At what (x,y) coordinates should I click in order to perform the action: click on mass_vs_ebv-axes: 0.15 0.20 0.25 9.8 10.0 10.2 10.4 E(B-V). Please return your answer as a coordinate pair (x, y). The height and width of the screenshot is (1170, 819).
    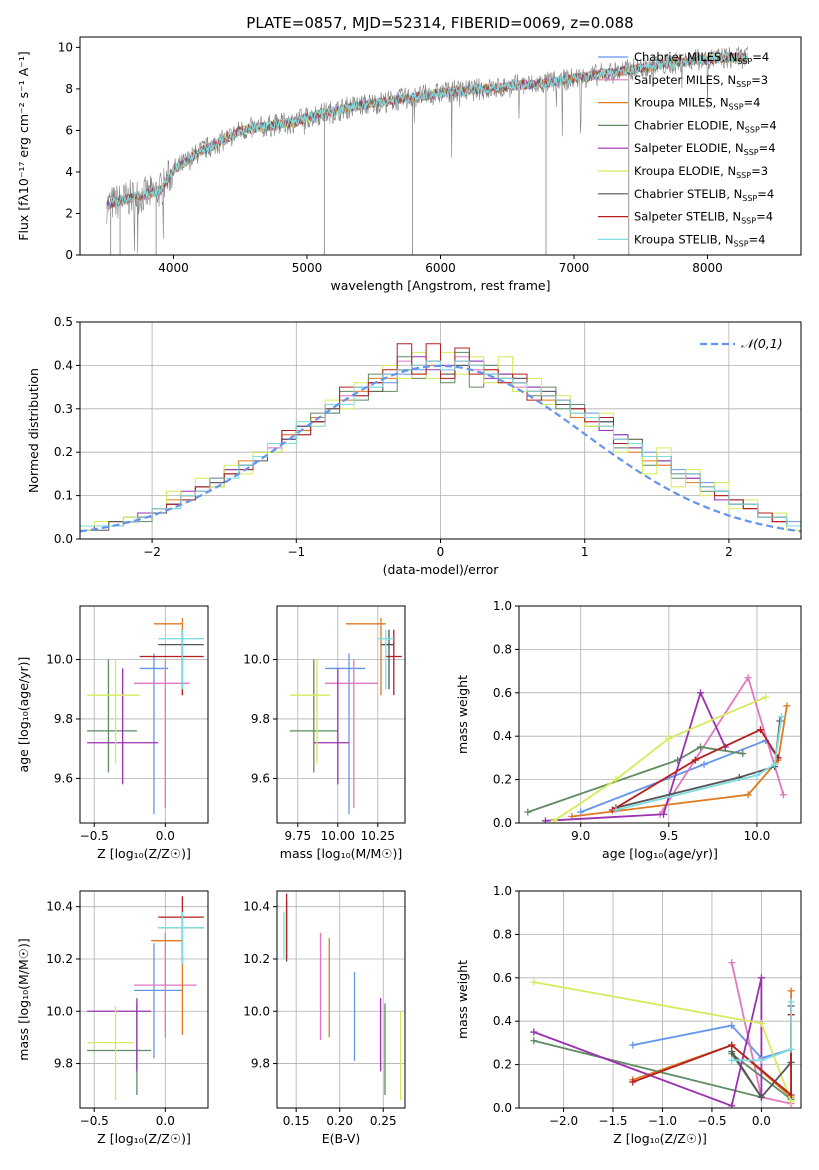
    Looking at the image, I should click on (324, 1018).